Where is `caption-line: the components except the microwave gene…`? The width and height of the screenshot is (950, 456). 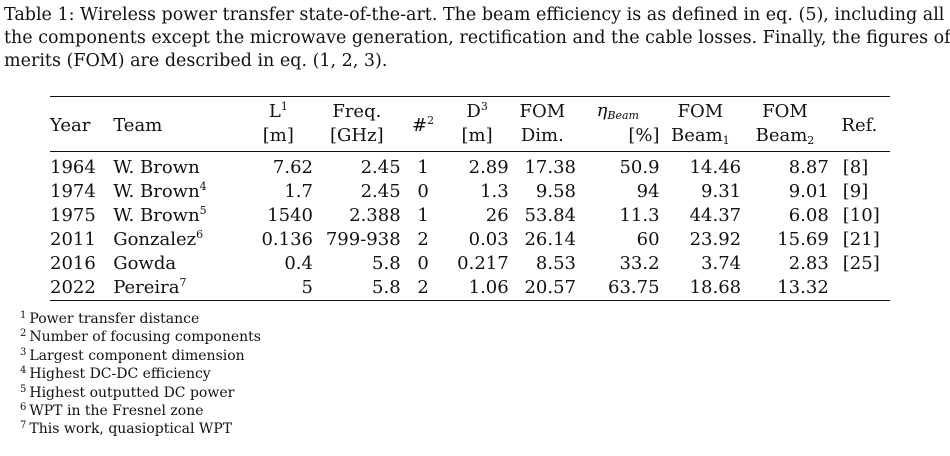
caption-line: the components except the microwave gene… is located at coordinates (477, 38).